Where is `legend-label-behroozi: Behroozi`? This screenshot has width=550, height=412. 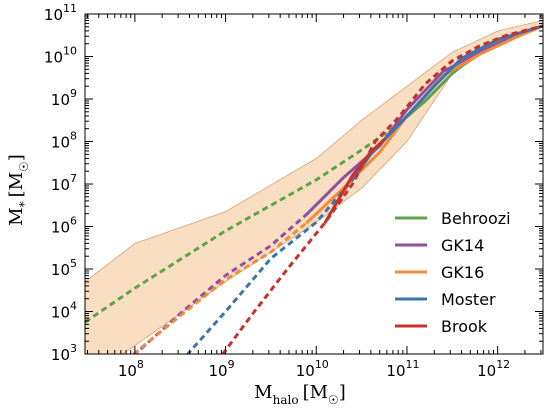
legend-label-behroozi: Behroozi is located at coordinates (476, 218).